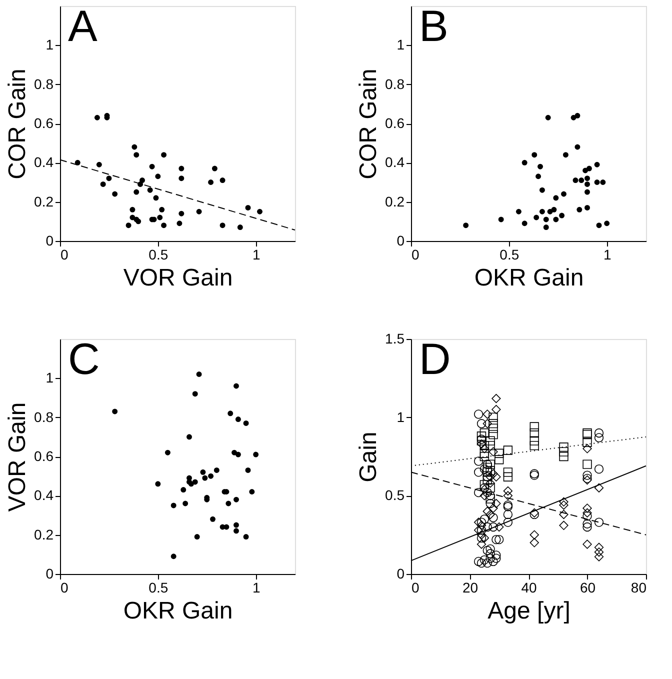  What do you see at coordinates (158, 588) in the screenshot?
I see `x-tick-label: 0.5` at bounding box center [158, 588].